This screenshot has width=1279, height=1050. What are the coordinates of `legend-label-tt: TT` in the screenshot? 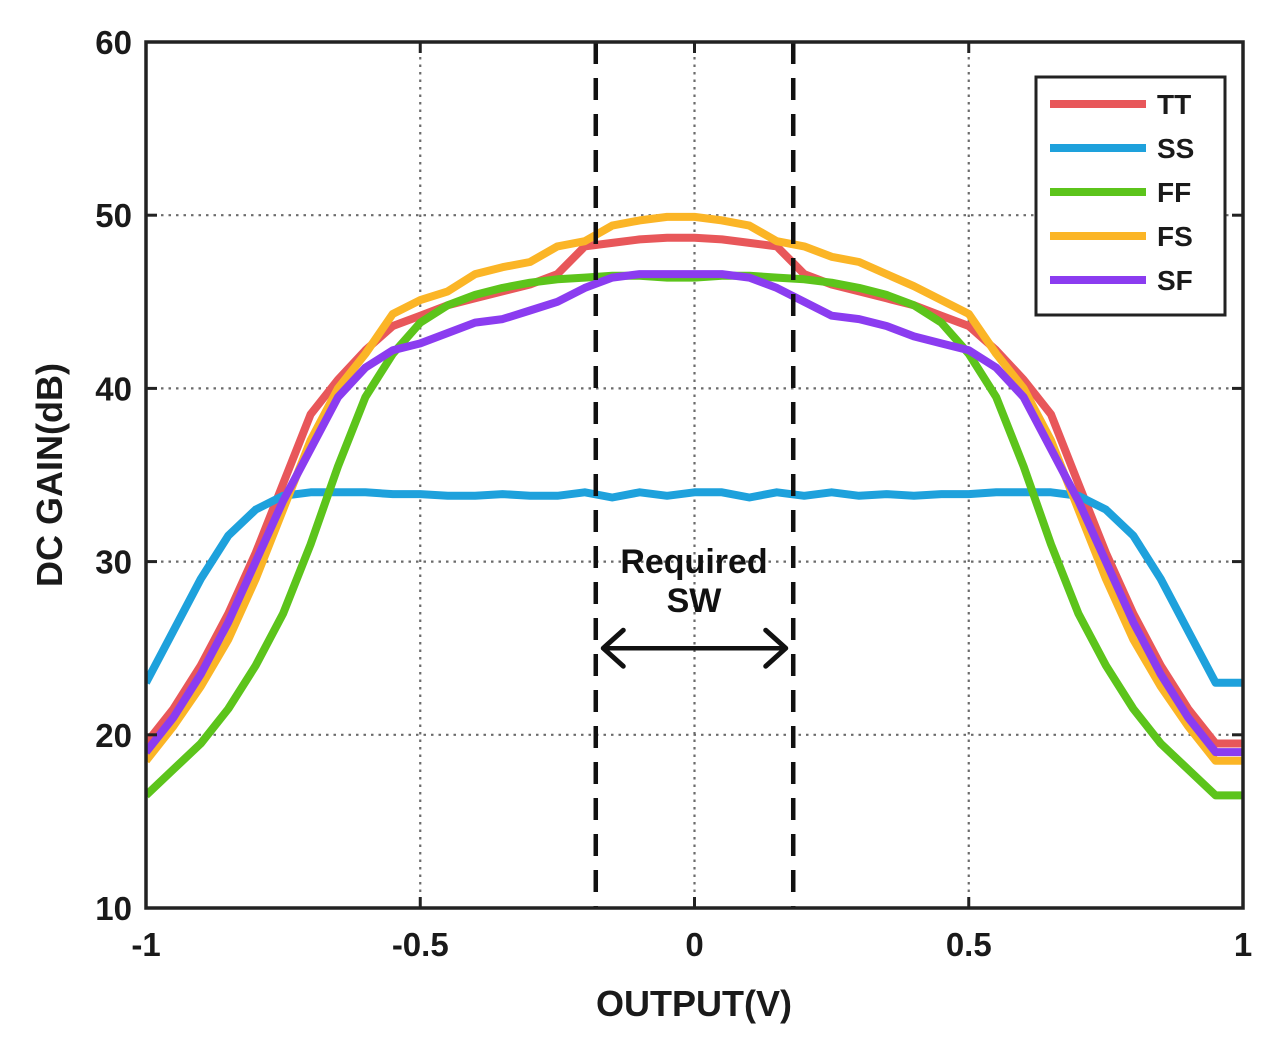 It's located at (1174, 104).